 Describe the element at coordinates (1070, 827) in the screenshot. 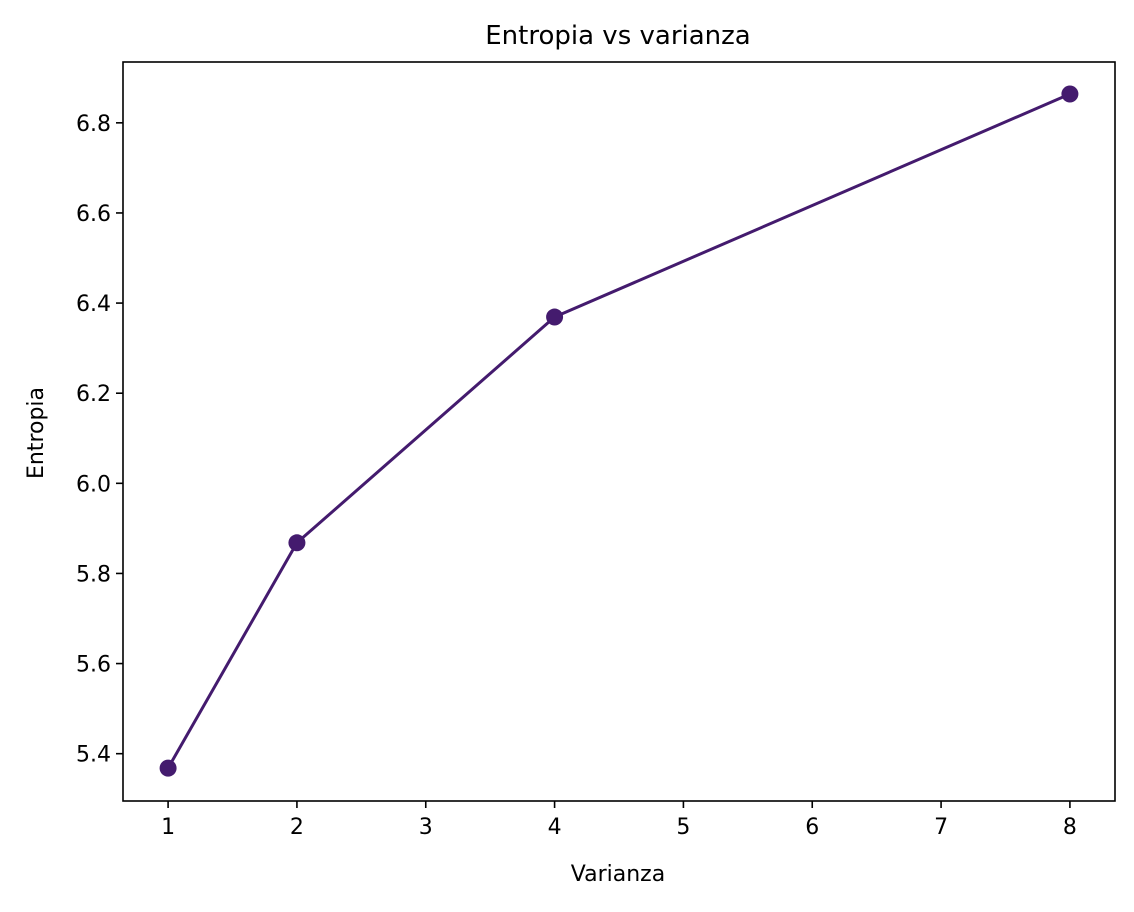

I see `x-tick-label: 8` at that location.